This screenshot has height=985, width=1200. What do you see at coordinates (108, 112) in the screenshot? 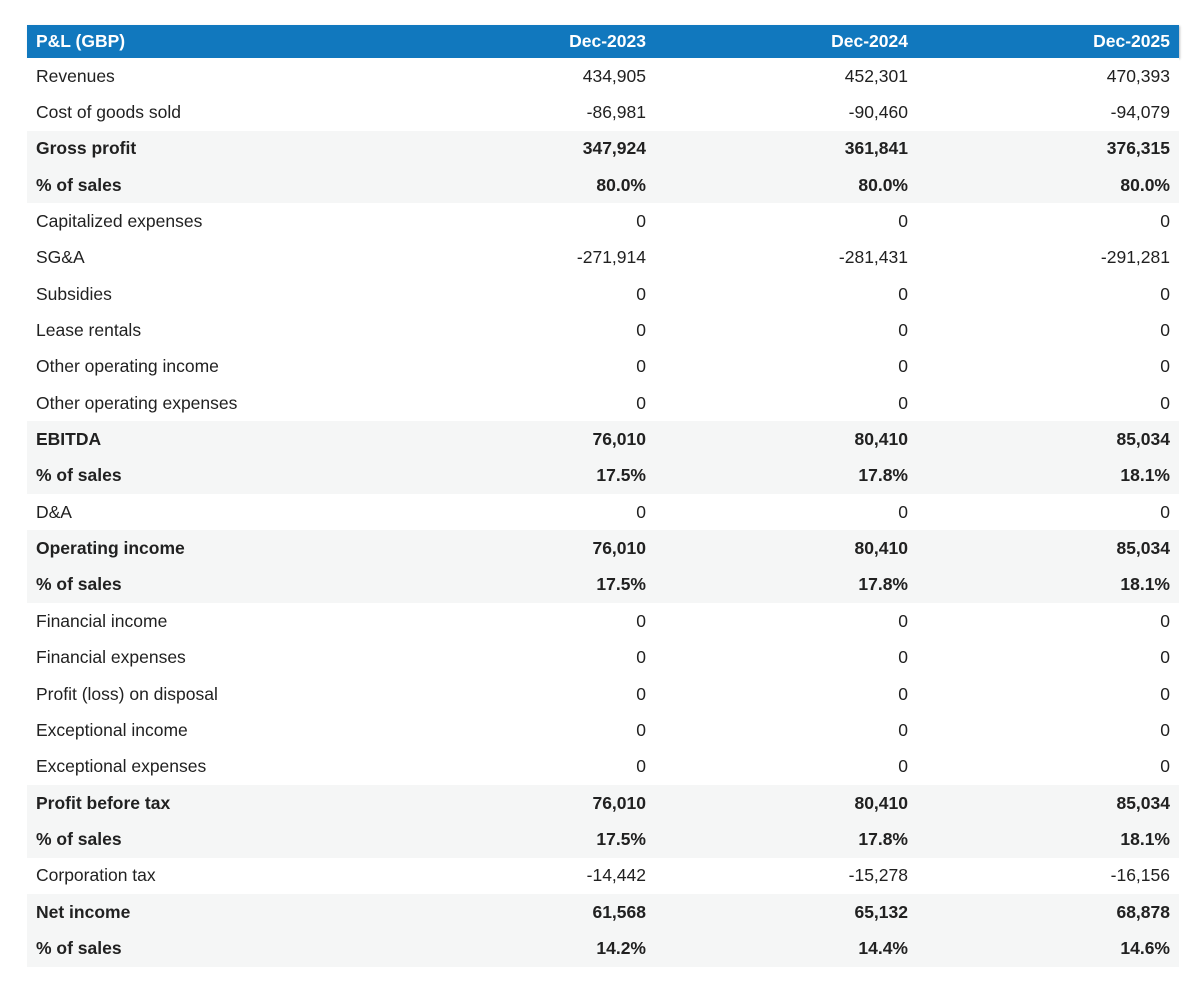
I see `row-label: Cost of goods sold` at bounding box center [108, 112].